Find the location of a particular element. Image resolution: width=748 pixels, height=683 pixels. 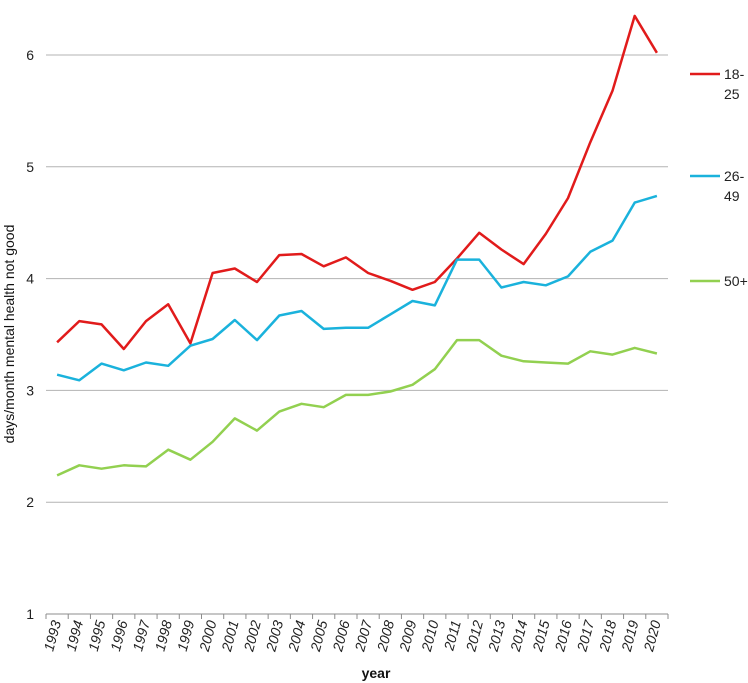

legend: 18- 25 26- 49 50+ is located at coordinates (719, 177).